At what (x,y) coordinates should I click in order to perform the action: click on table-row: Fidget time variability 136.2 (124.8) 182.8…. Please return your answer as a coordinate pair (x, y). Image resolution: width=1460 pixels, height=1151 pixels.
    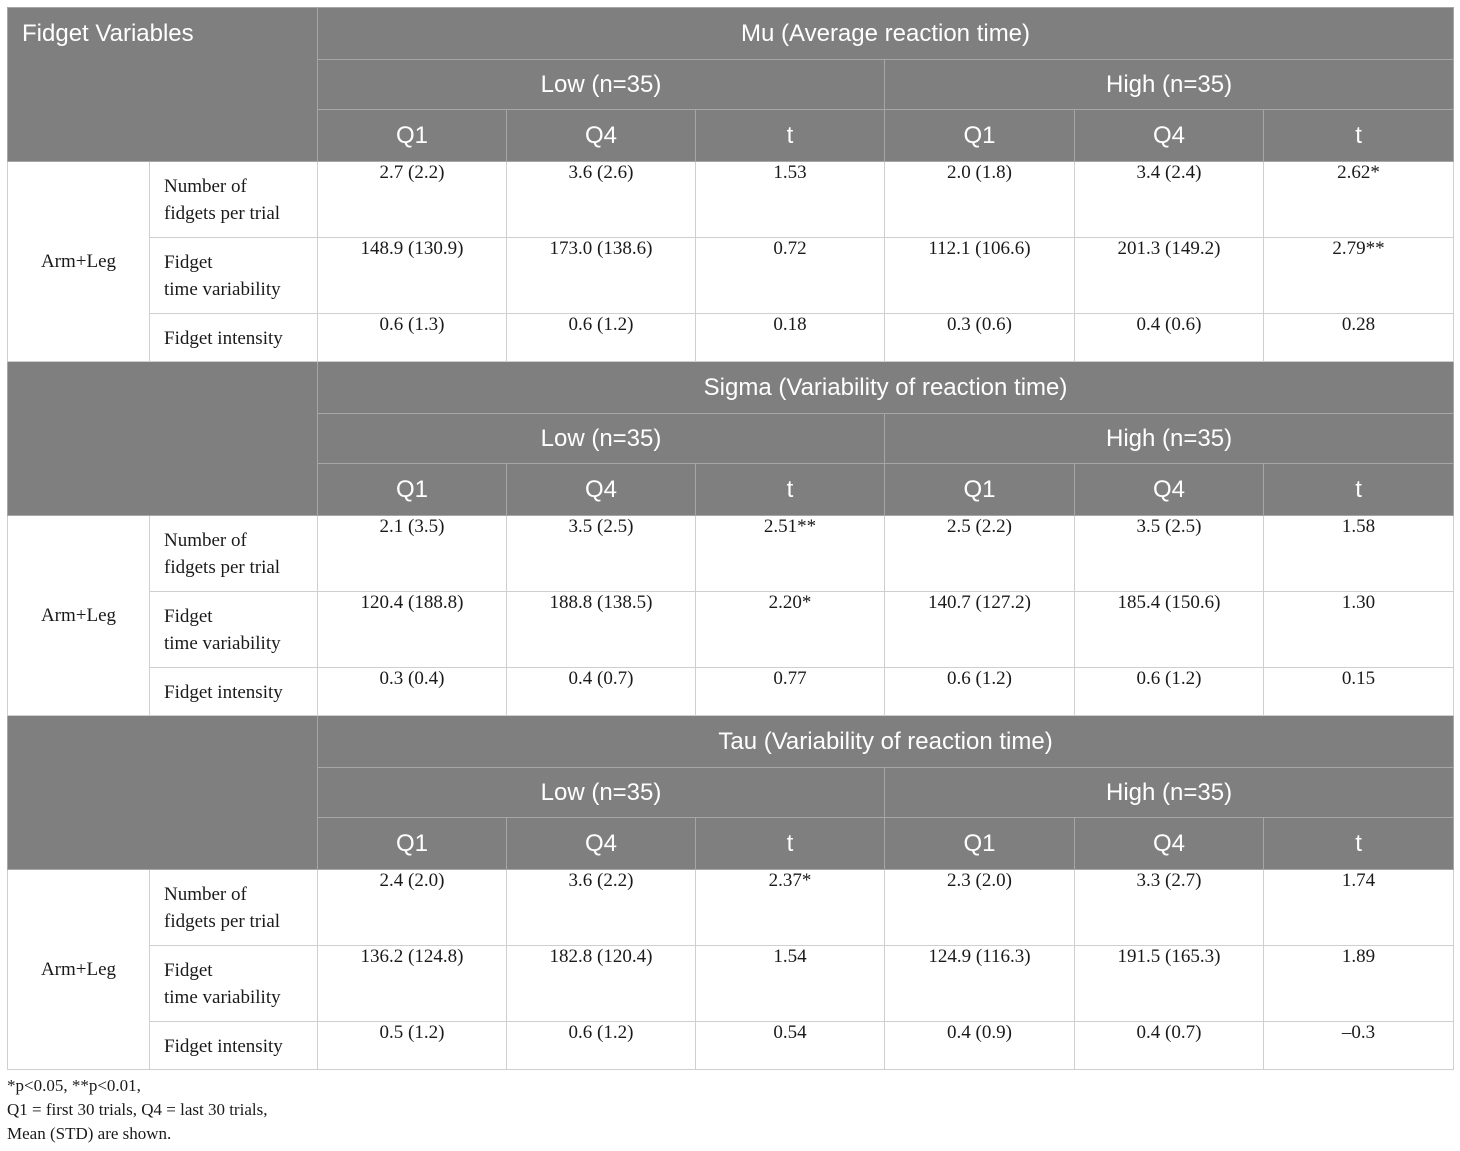
    Looking at the image, I should click on (731, 983).